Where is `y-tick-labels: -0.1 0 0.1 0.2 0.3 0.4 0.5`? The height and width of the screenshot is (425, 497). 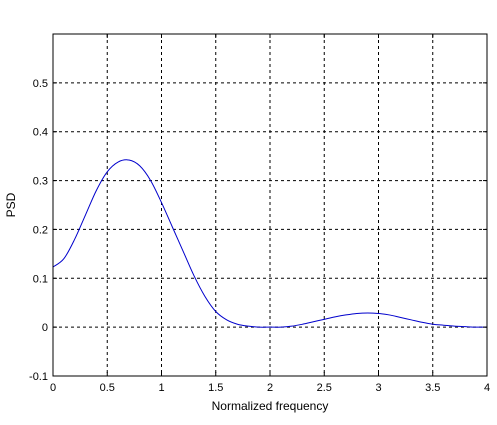
y-tick-labels: -0.1 0 0.1 0.2 0.3 0.4 0.5 is located at coordinates (38, 230).